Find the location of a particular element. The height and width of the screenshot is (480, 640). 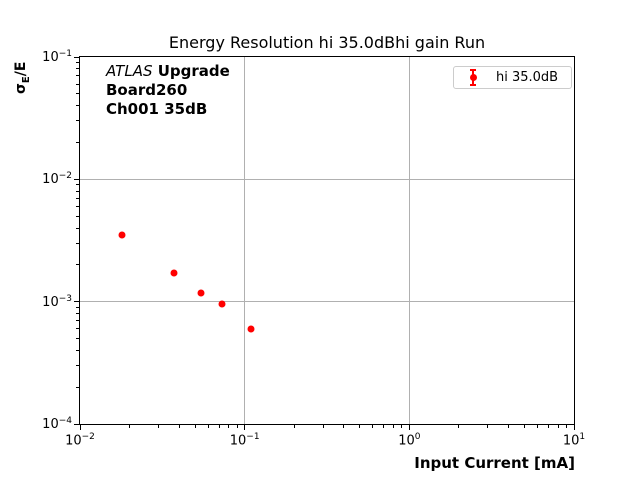

y-axis-label: σE/E is located at coordinates (22, 78).